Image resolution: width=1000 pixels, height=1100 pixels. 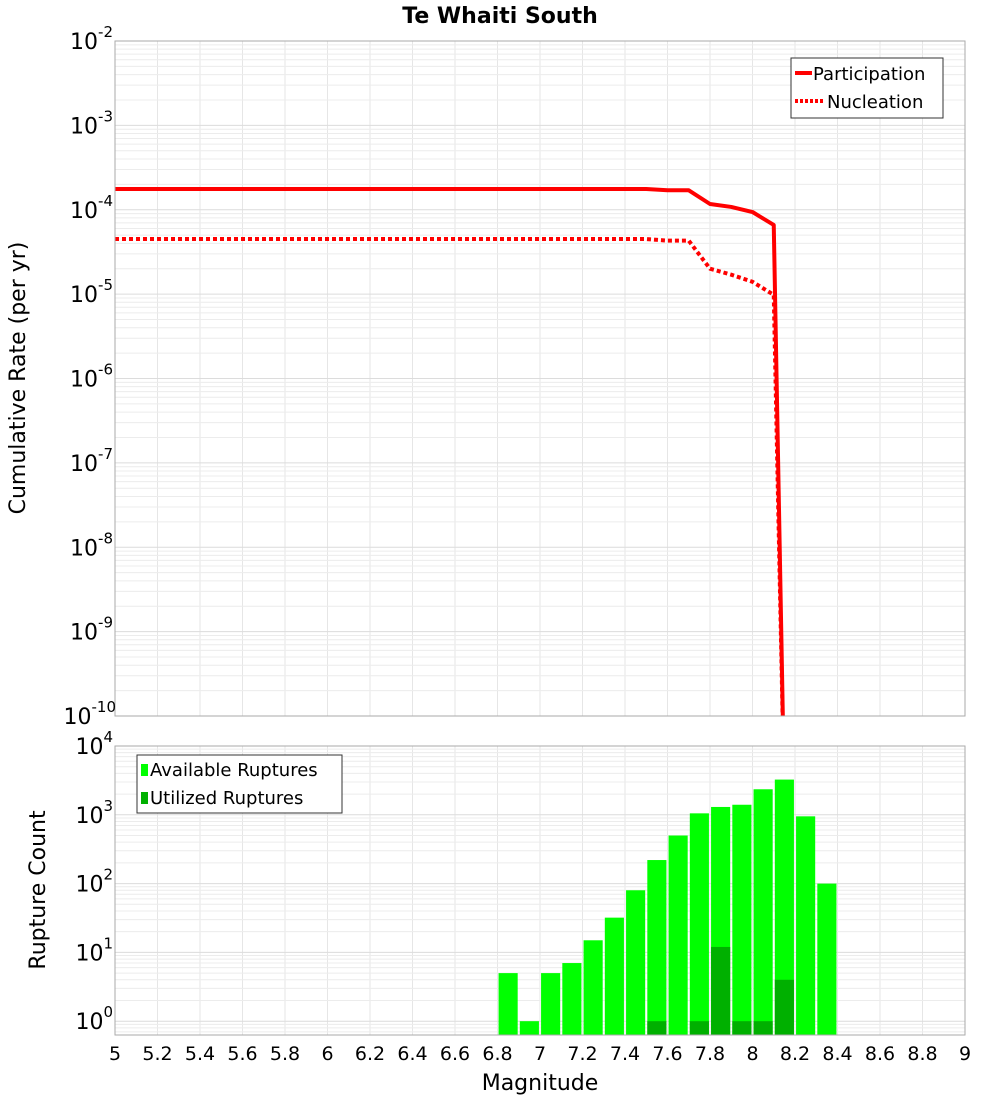 I want to click on x-tick-label: 9, so click(x=965, y=1054).